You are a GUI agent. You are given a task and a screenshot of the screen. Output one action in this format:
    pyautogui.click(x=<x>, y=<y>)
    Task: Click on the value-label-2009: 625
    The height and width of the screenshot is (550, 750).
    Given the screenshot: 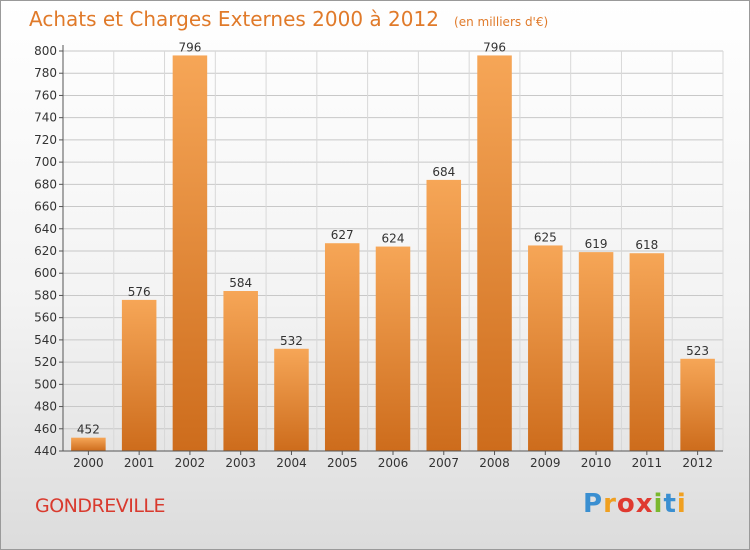 What is the action you would take?
    pyautogui.click(x=545, y=237)
    